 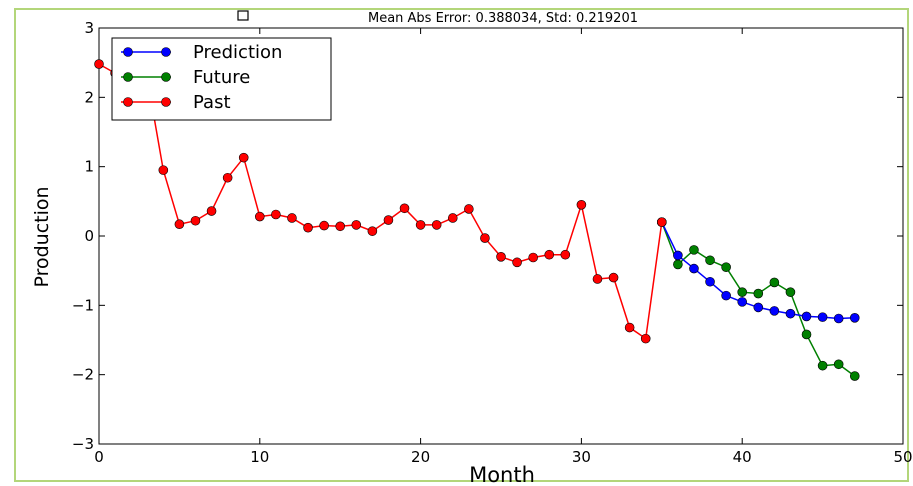 What do you see at coordinates (89, 97) in the screenshot?
I see `y-tick-label: 2` at bounding box center [89, 97].